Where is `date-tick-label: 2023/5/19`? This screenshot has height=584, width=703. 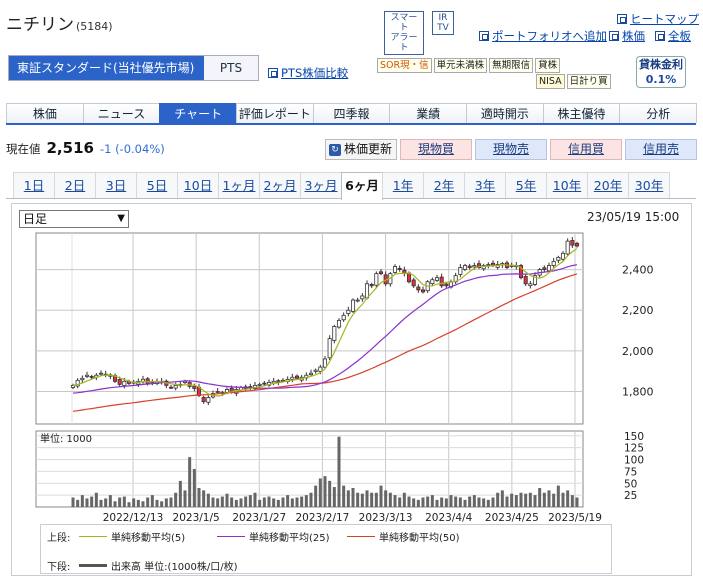 date-tick-label: 2023/5/19 is located at coordinates (575, 518).